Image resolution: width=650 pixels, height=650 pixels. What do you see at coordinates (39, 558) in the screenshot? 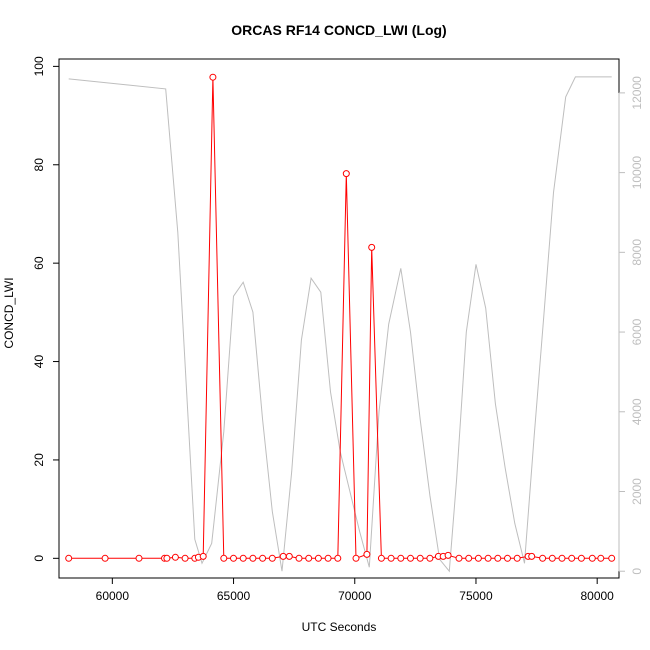
I see `y-tick-label: 0` at bounding box center [39, 558].